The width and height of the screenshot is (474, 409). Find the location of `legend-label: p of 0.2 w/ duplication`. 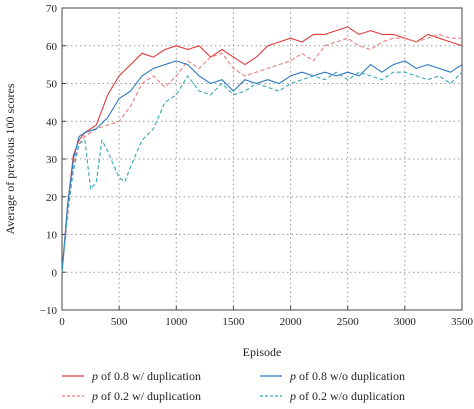

legend-label: p of 0.2 w/ duplication is located at coordinates (146, 396).